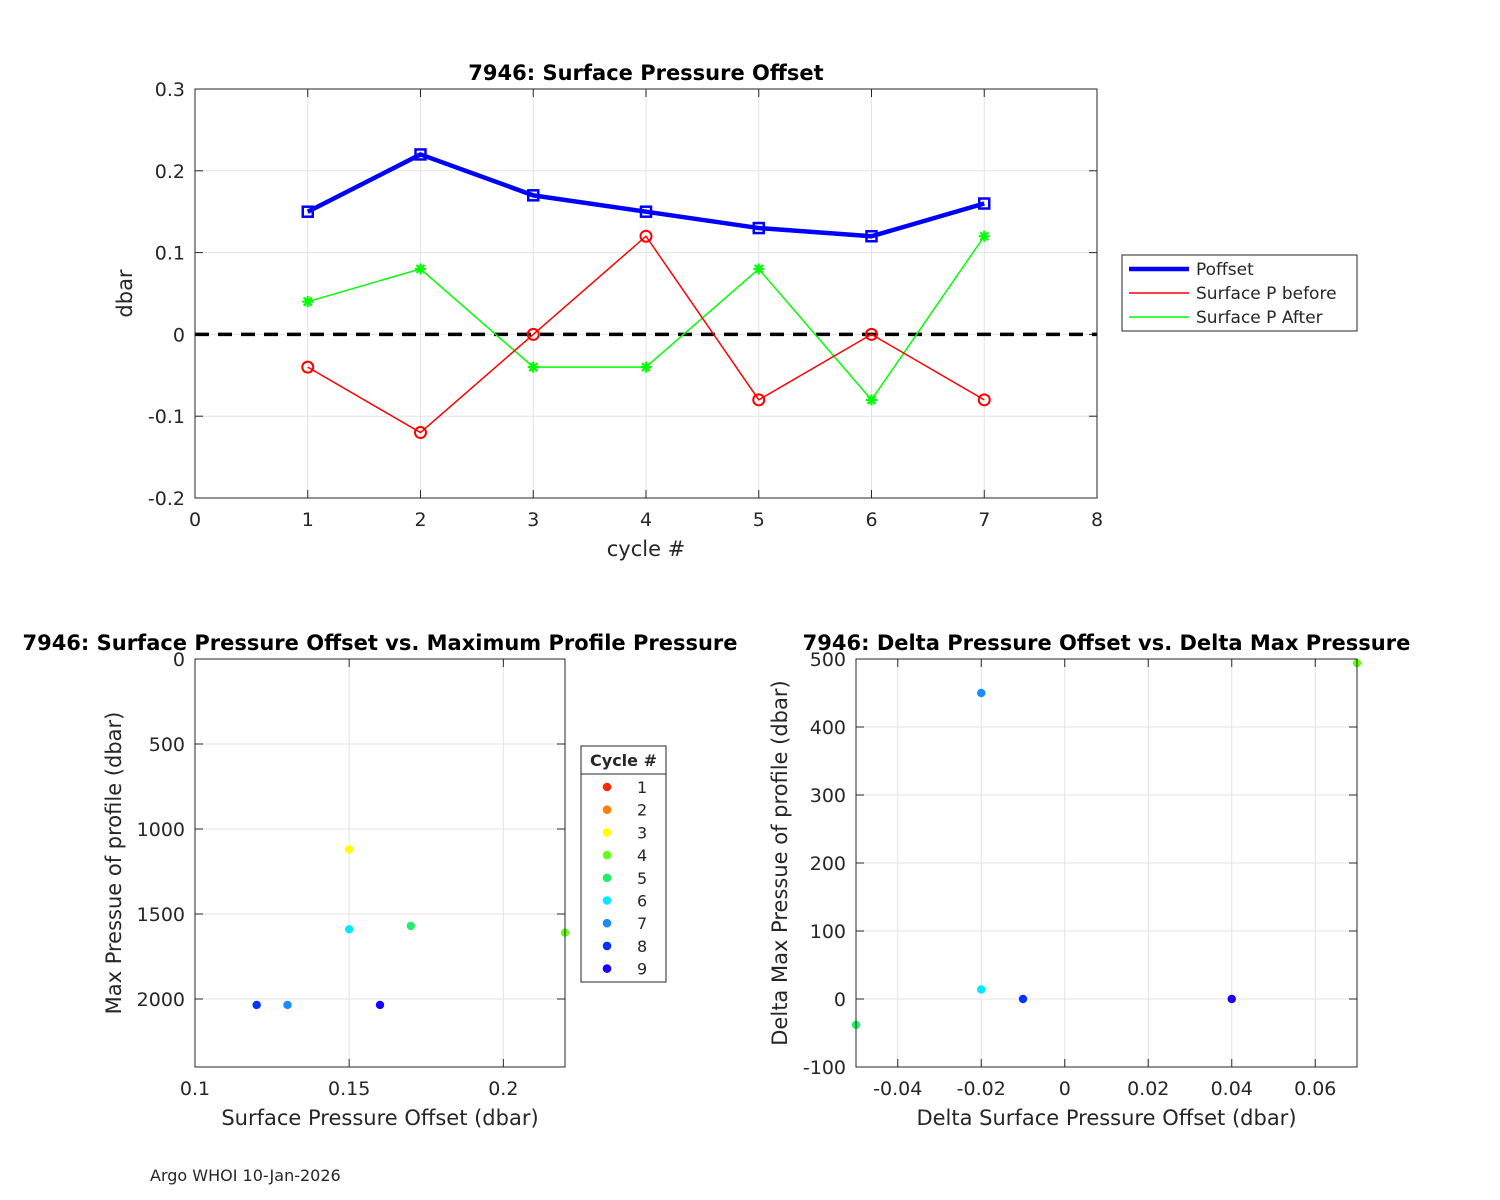  What do you see at coordinates (897, 1089) in the screenshot?
I see `x-tick-label: -0.04` at bounding box center [897, 1089].